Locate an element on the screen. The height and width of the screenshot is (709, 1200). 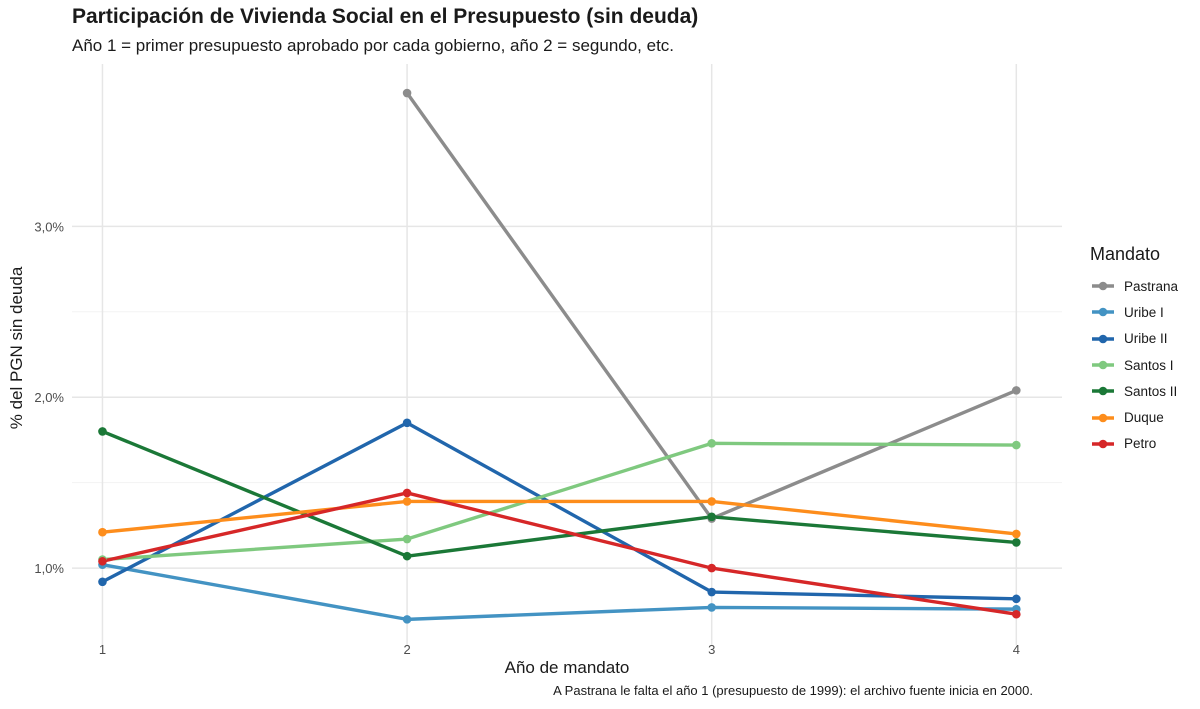
legend-key-pastrana is located at coordinates (1103, 286).